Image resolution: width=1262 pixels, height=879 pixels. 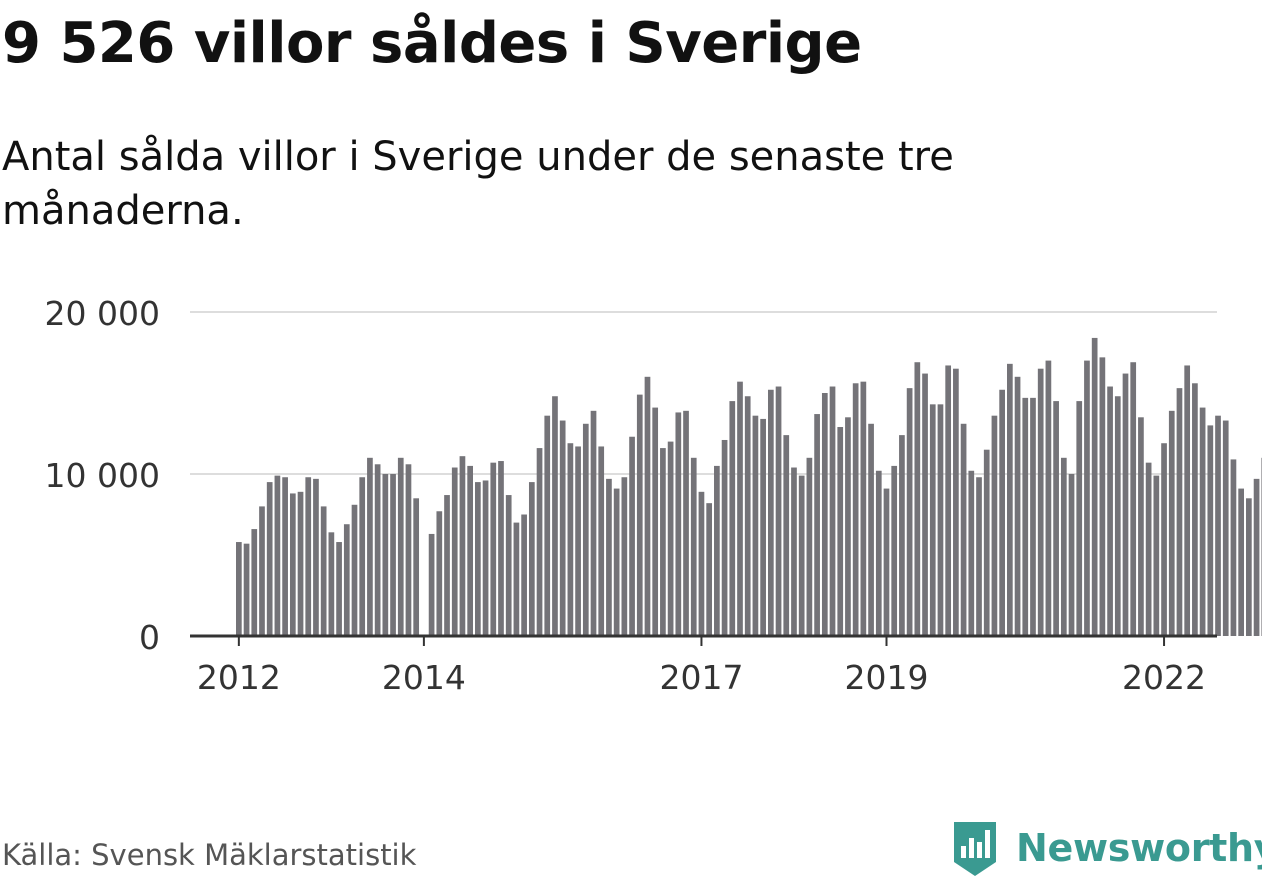 What do you see at coordinates (102, 475) in the screenshot?
I see `y-tick-label: 10 000` at bounding box center [102, 475].